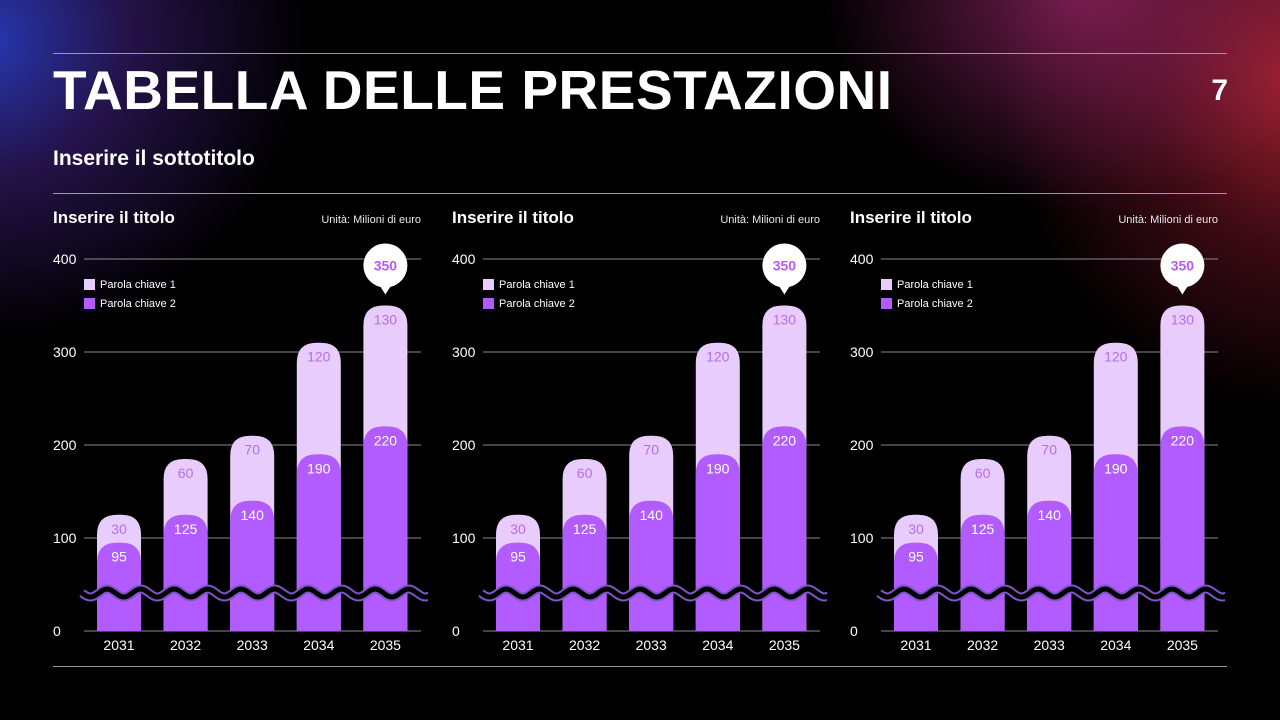 This screenshot has width=1280, height=720. I want to click on top-divider, so click(640, 53).